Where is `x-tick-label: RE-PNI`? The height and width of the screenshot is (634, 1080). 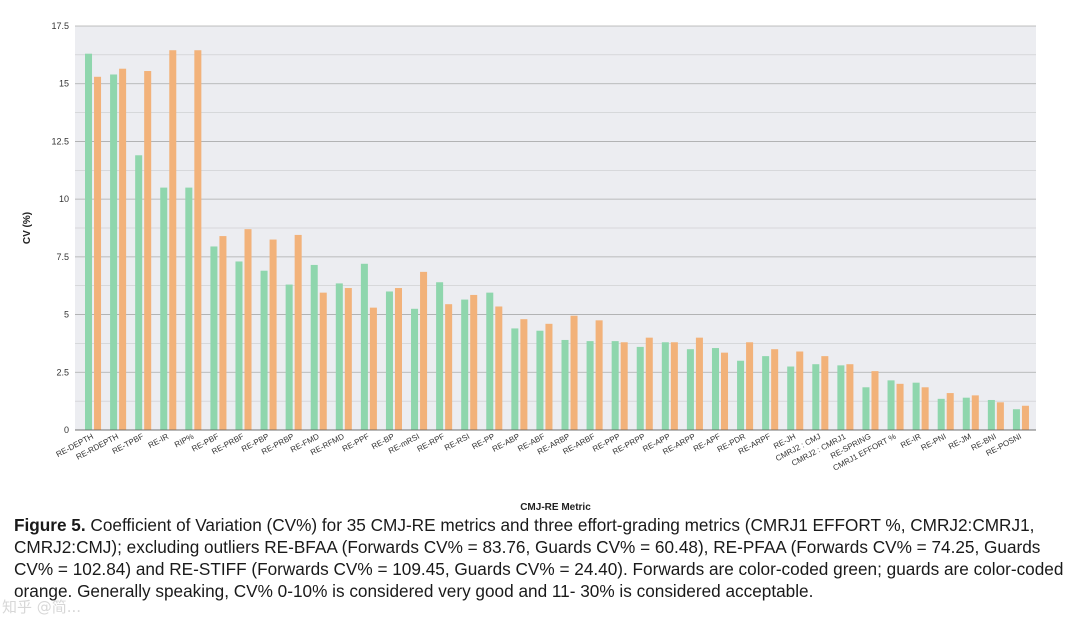
x-tick-label: RE-PNI is located at coordinates (933, 442).